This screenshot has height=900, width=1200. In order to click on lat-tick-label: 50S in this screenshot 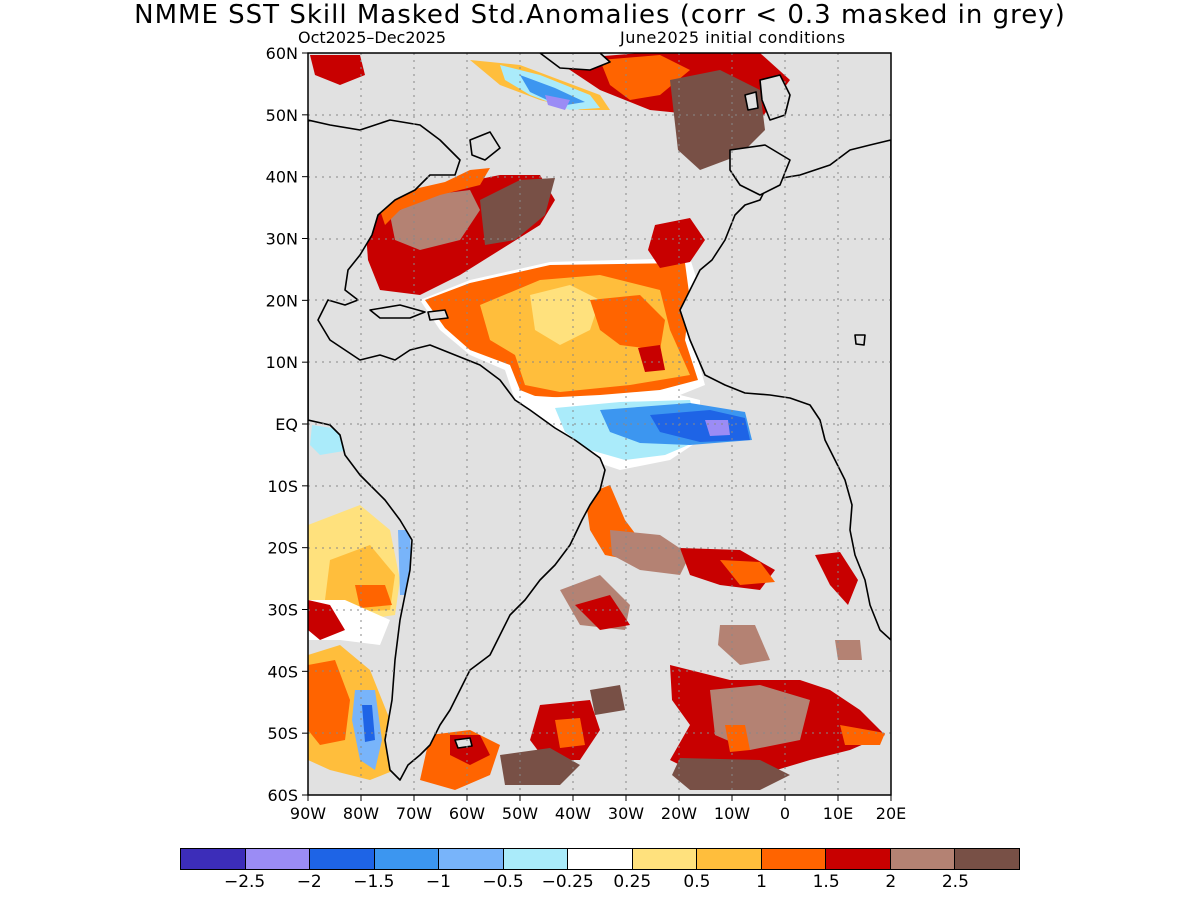, I will do `click(282, 733)`.